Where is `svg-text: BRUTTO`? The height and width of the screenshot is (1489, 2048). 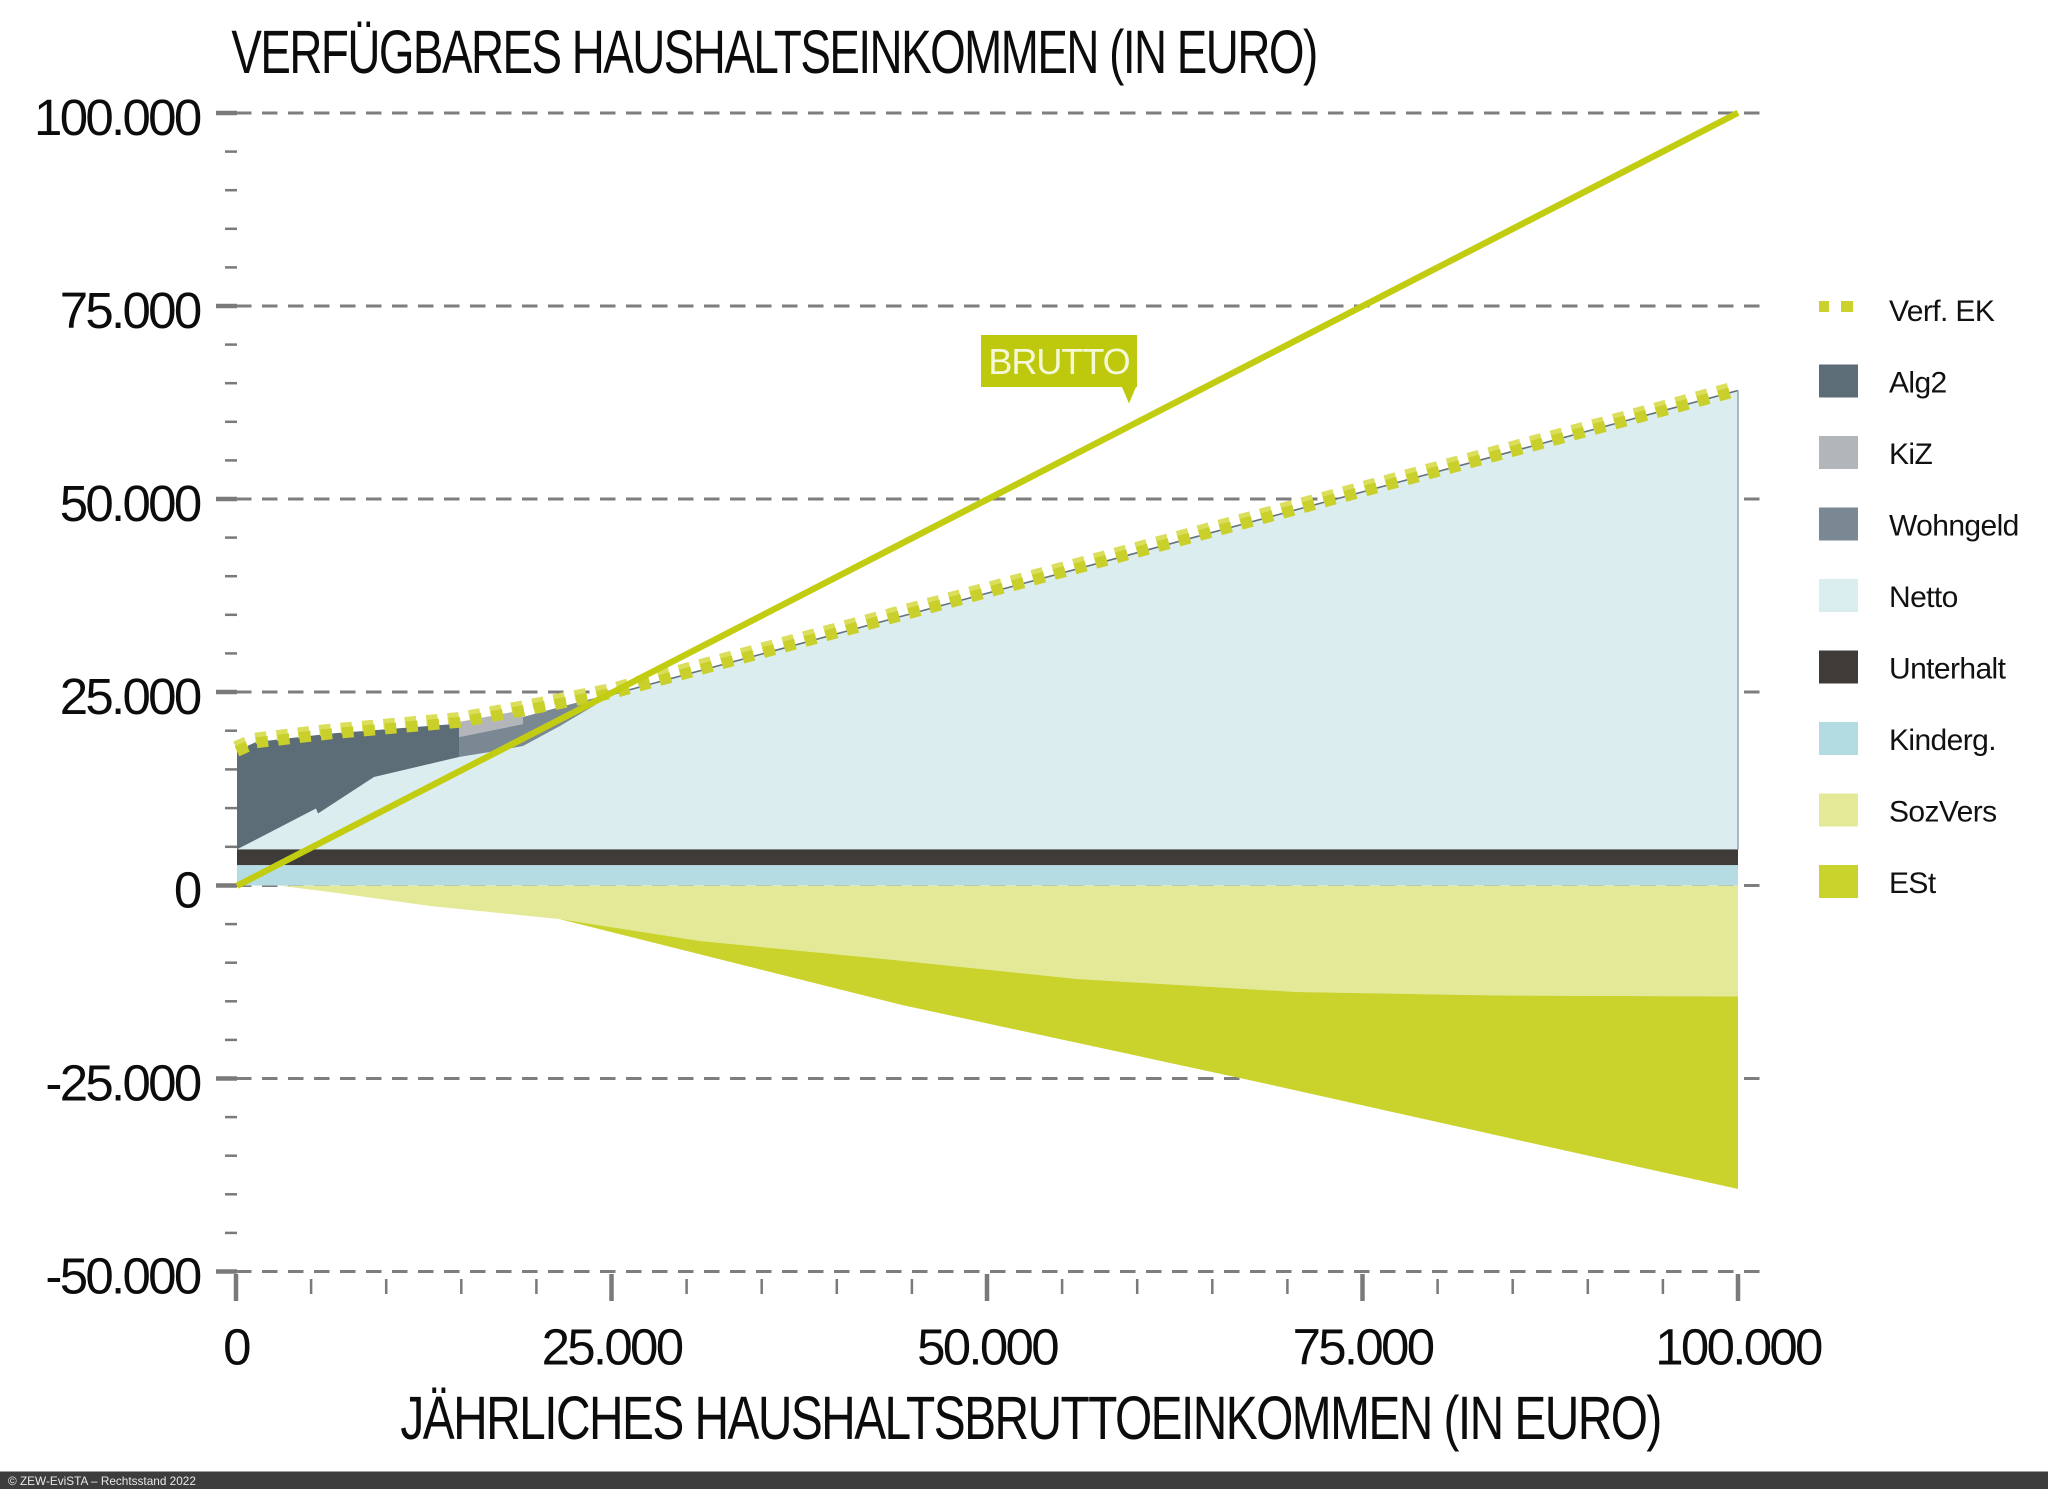 svg-text: BRUTTO is located at coordinates (1058, 361).